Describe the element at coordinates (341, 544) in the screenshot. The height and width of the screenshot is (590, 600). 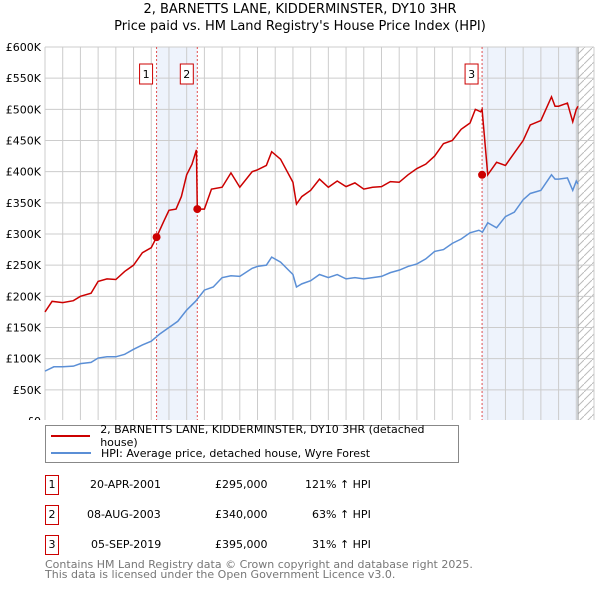
I see `transaction-hpi: 31% ↑ HPI` at that location.